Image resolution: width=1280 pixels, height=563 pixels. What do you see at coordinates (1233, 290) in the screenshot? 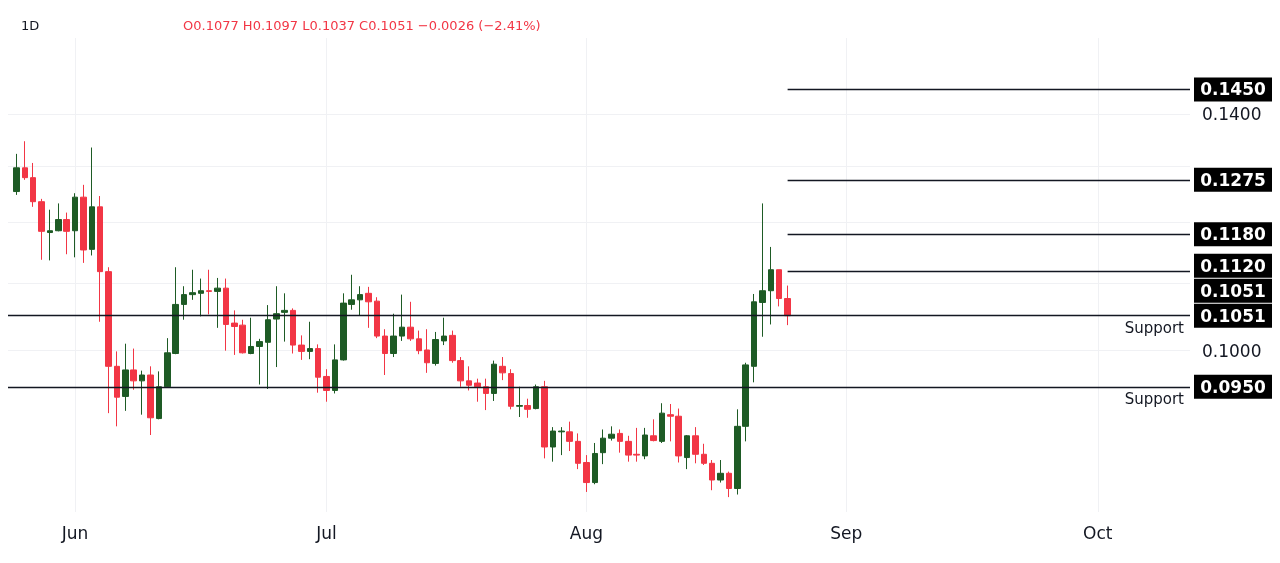
I see `text: 0.1051` at bounding box center [1233, 290].